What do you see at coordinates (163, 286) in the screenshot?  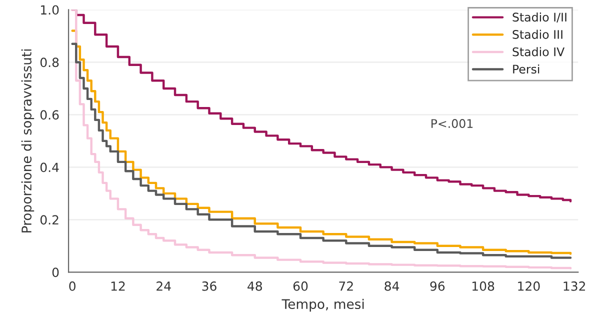 I see `x-tick-label: 24` at bounding box center [163, 286].